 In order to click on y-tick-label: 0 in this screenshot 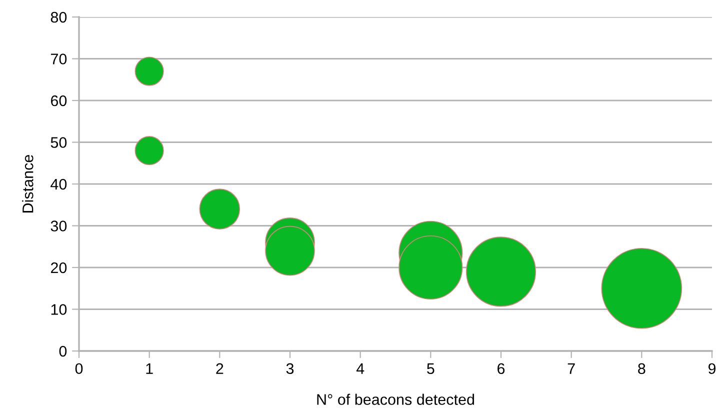, I will do `click(63, 351)`.